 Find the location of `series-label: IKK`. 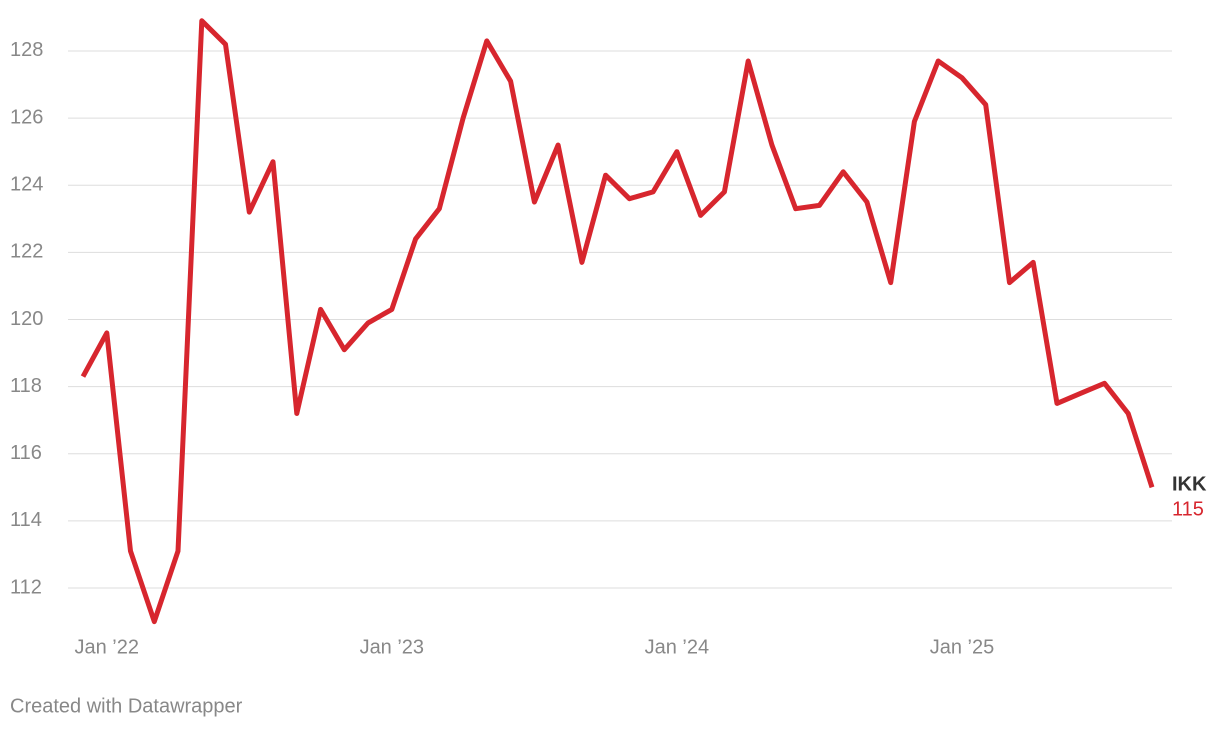

series-label: IKK is located at coordinates (1189, 485).